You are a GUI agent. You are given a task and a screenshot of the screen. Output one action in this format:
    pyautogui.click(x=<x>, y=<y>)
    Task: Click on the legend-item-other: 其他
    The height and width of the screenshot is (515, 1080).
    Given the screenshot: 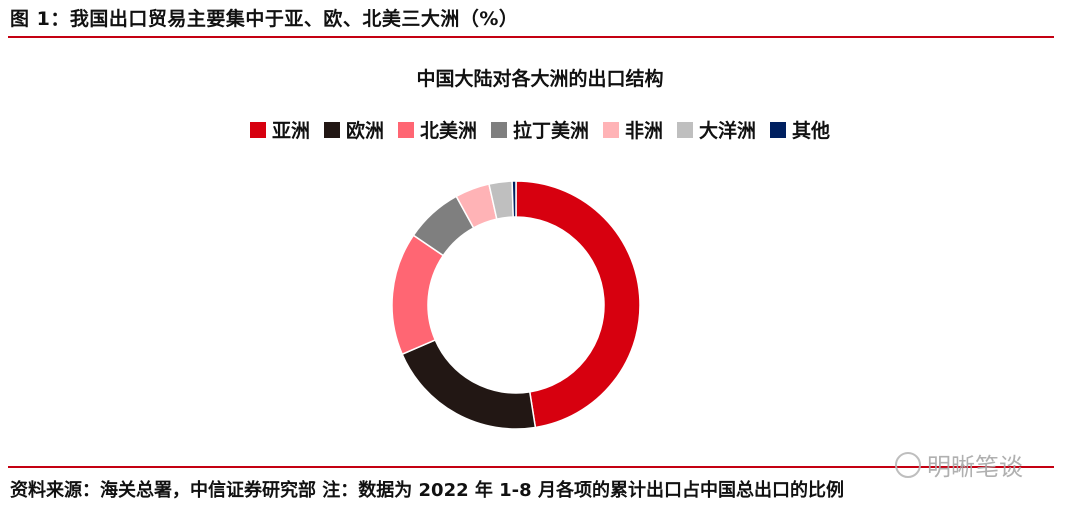 What is the action you would take?
    pyautogui.click(x=800, y=129)
    